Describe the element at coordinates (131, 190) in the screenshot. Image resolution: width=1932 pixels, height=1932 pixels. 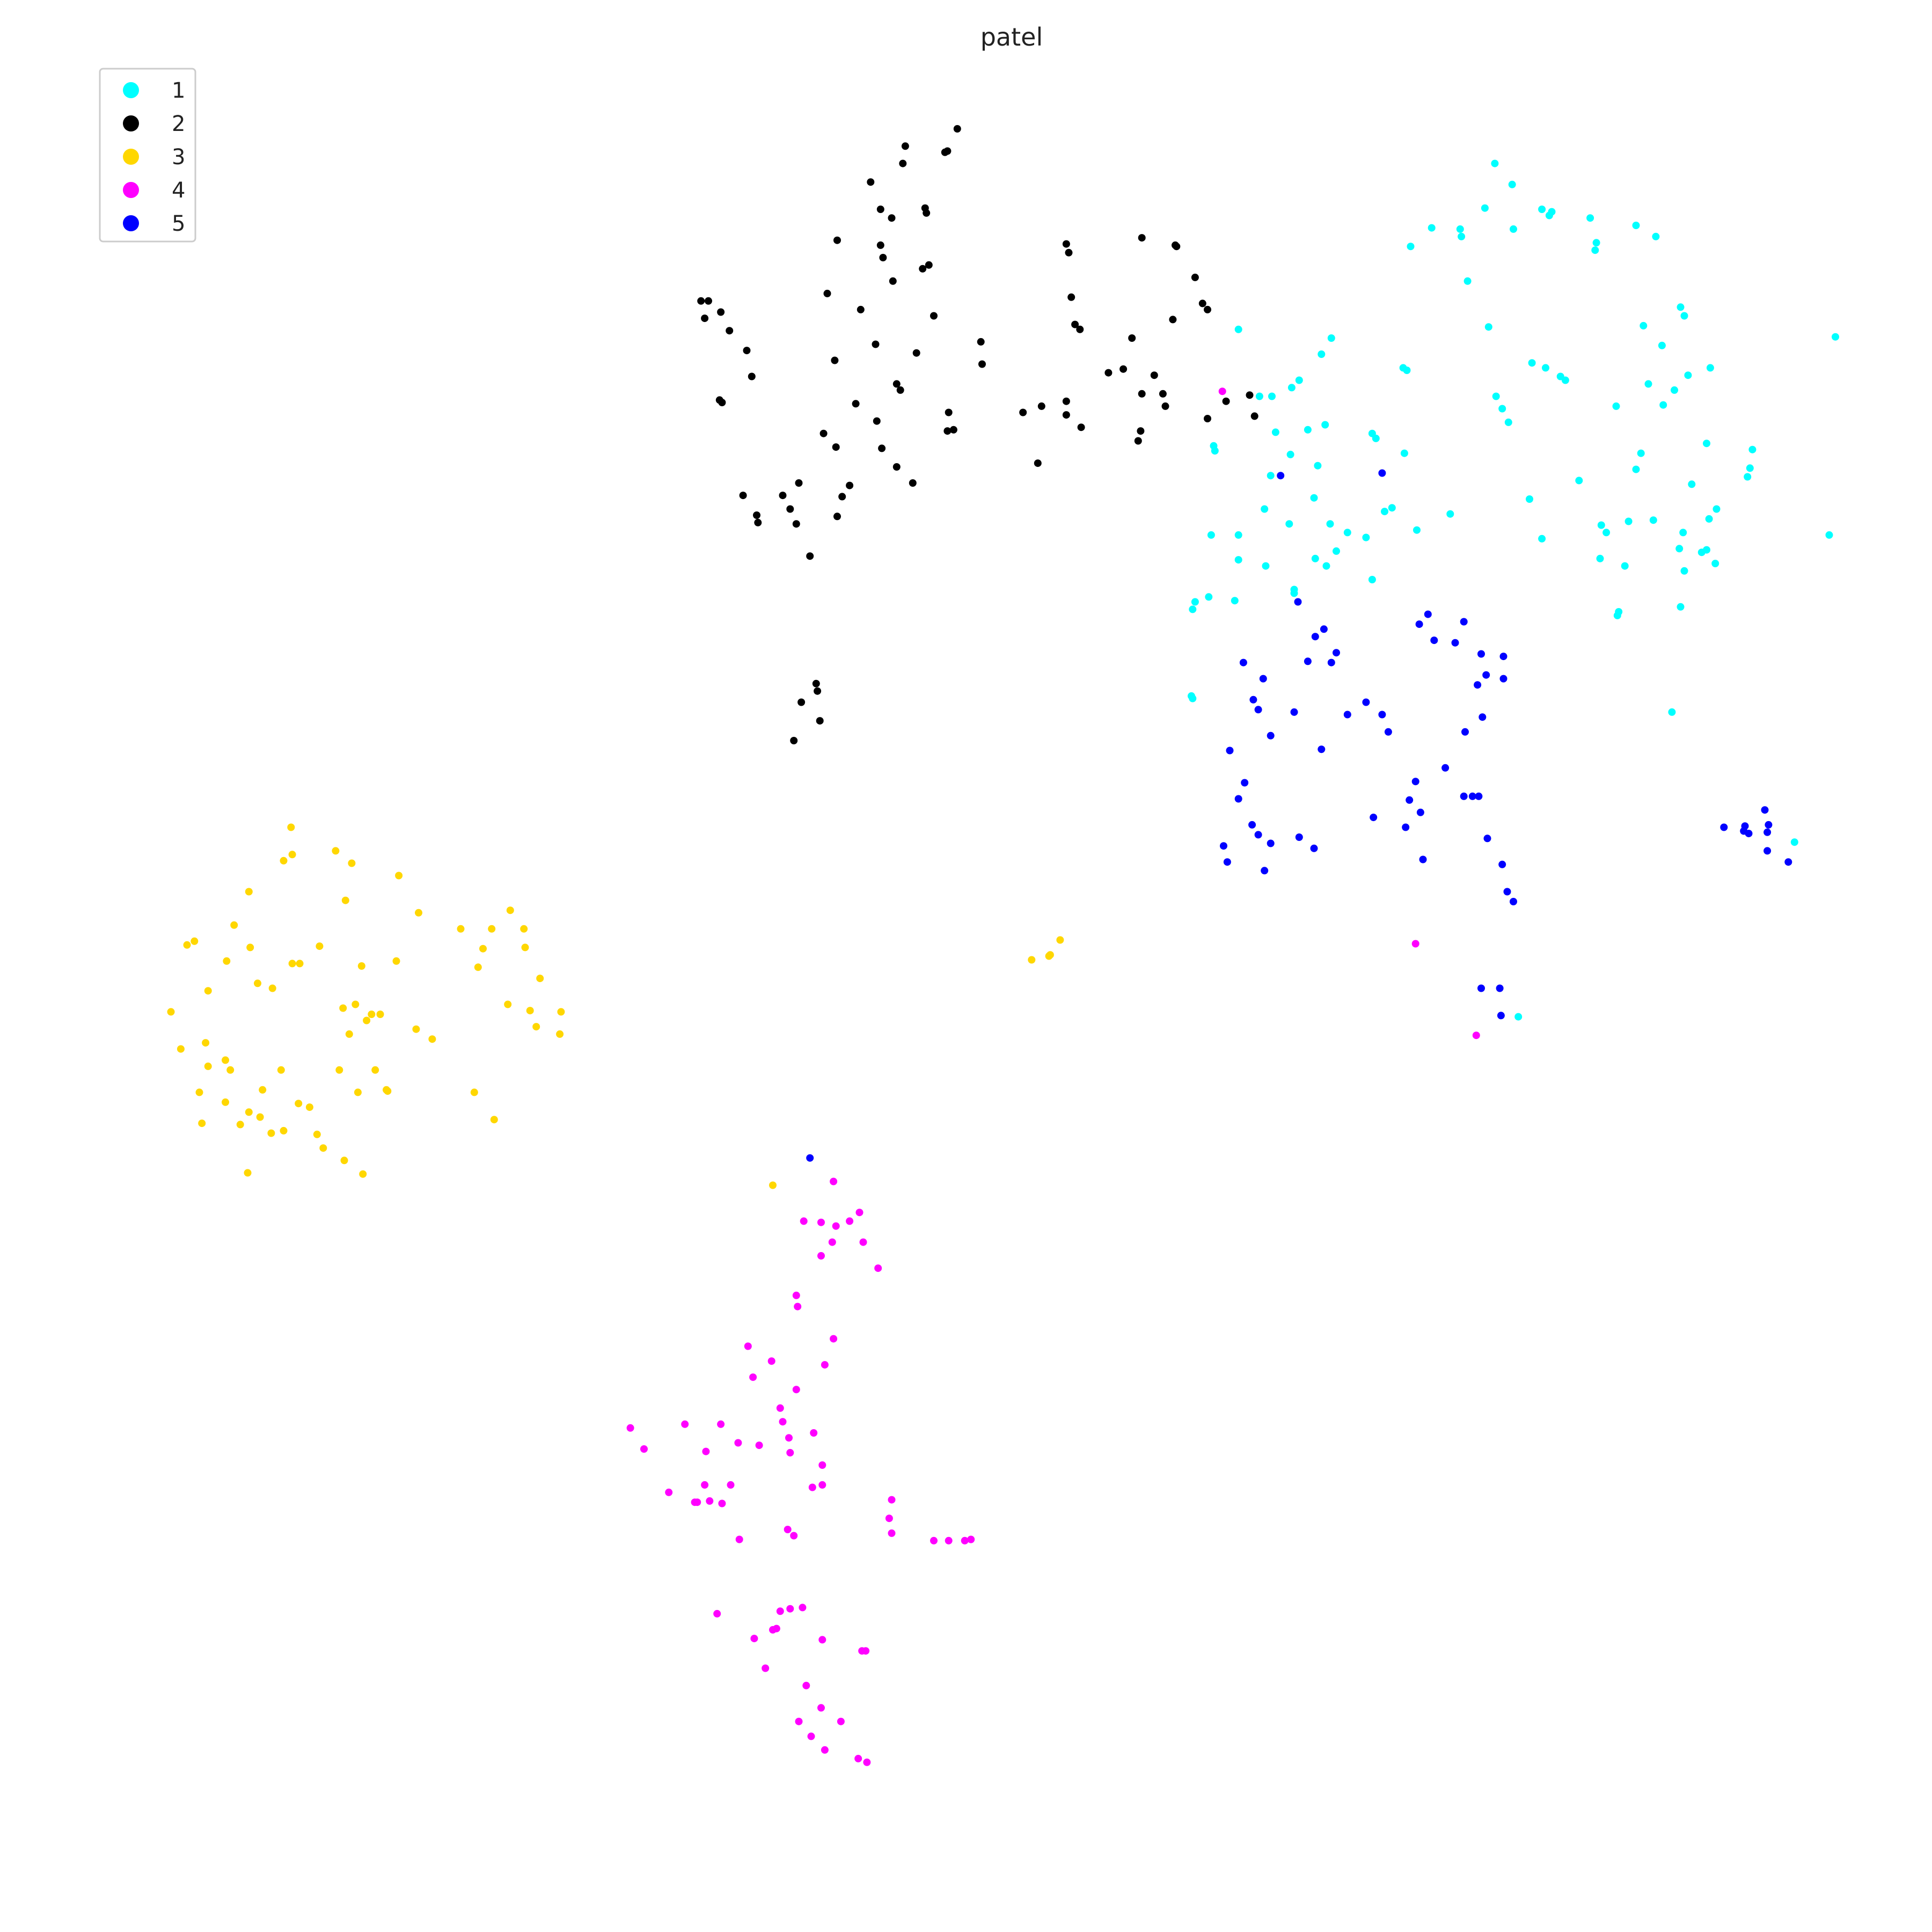
I see `legend-marker` at that location.